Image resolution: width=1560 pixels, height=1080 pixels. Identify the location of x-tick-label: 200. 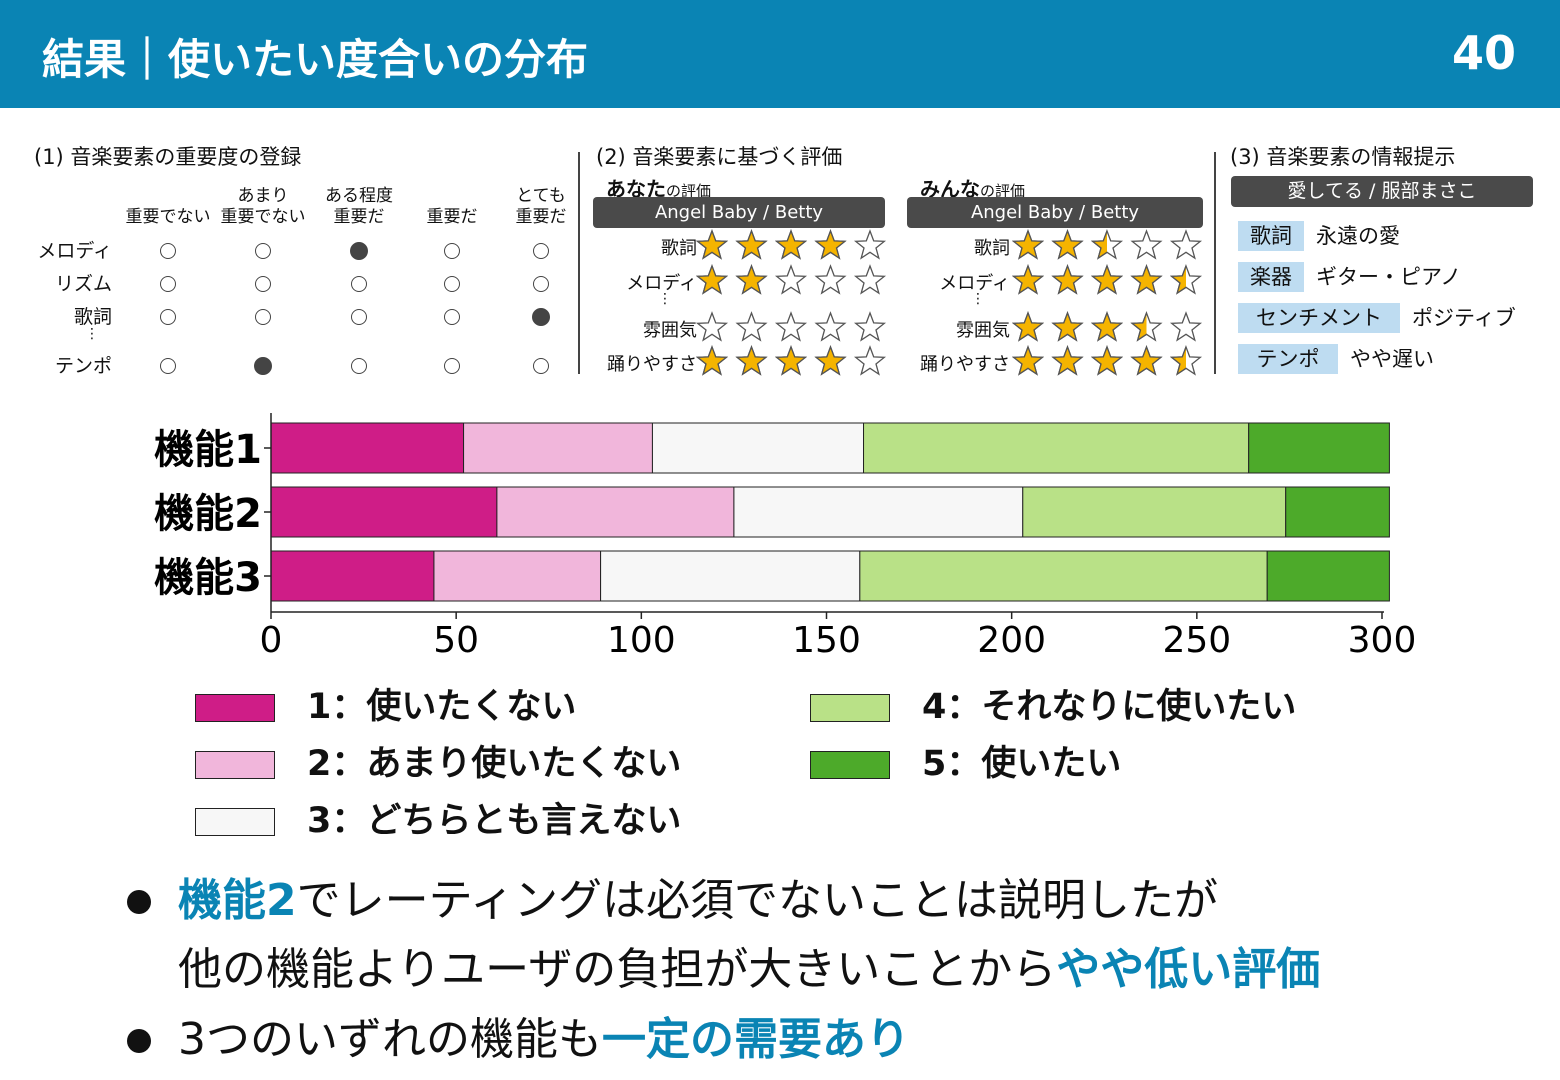
(1011, 640).